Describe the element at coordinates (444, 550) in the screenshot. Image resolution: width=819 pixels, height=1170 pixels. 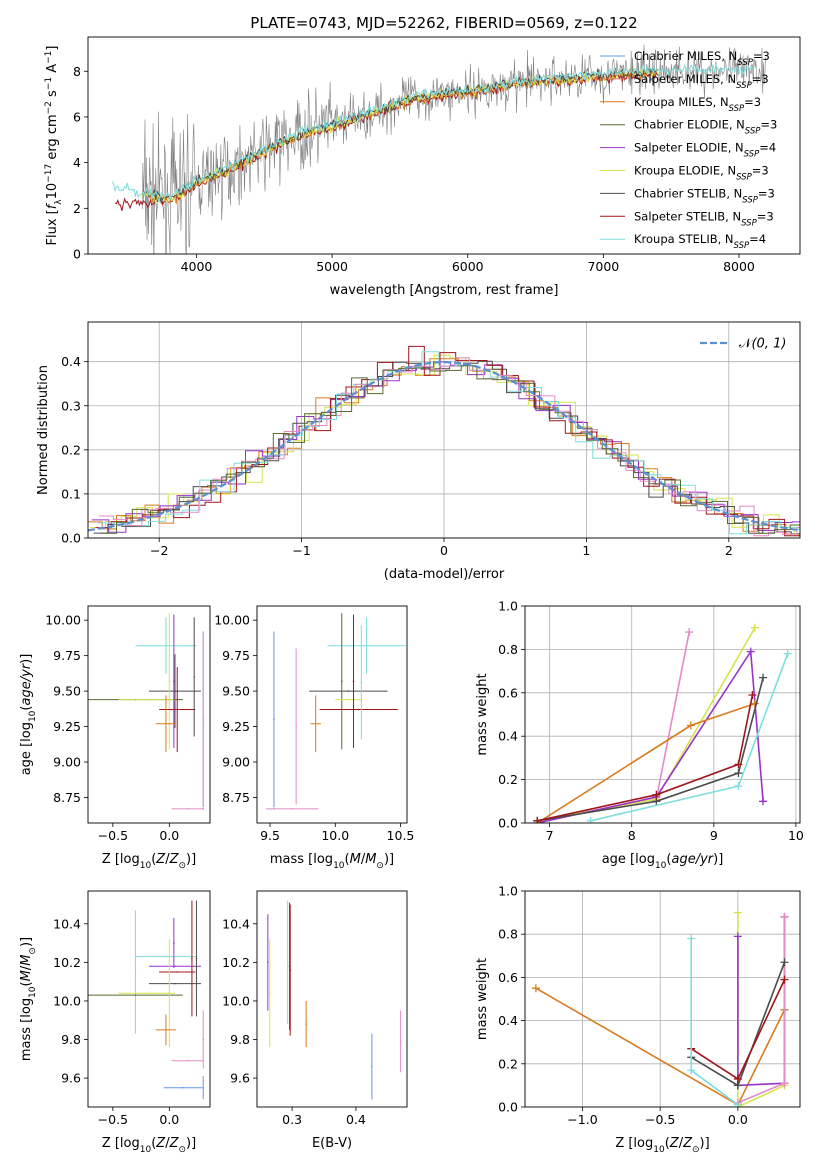
I see `x-tick-label: 0` at that location.